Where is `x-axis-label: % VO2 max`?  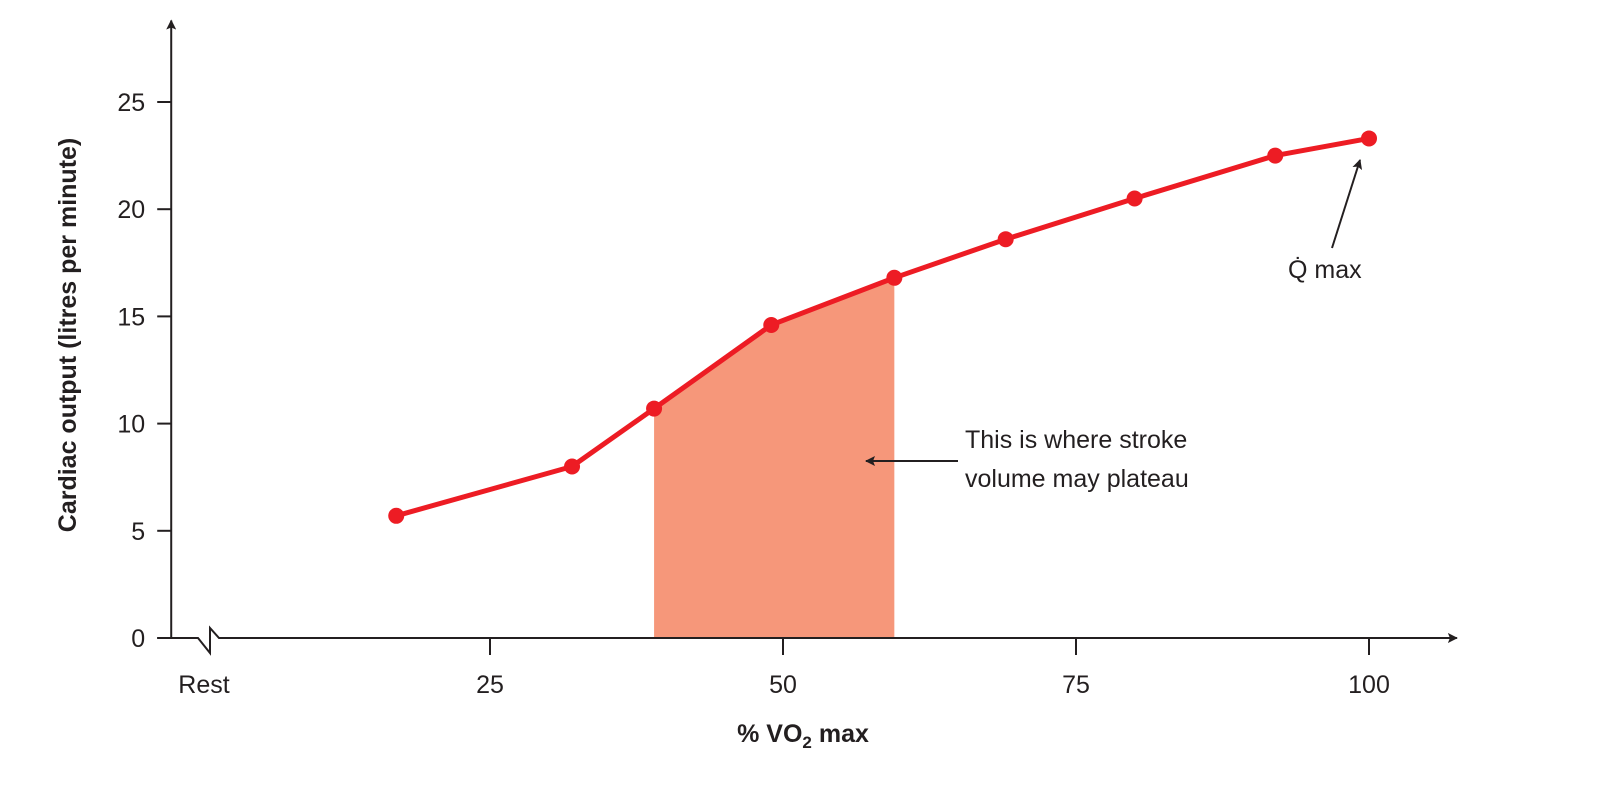 x-axis-label: % VO2 max is located at coordinates (803, 736).